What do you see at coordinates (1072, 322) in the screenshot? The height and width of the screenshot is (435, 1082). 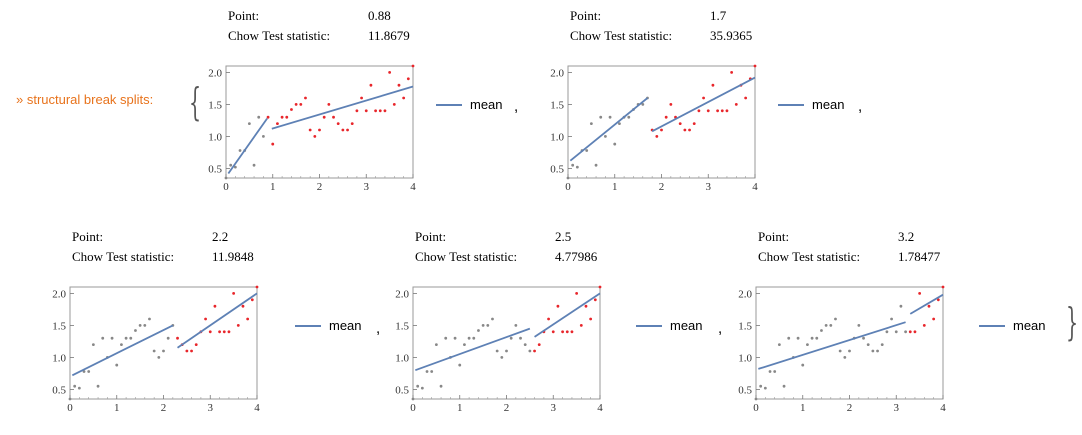 I see `close-brace: }` at bounding box center [1072, 322].